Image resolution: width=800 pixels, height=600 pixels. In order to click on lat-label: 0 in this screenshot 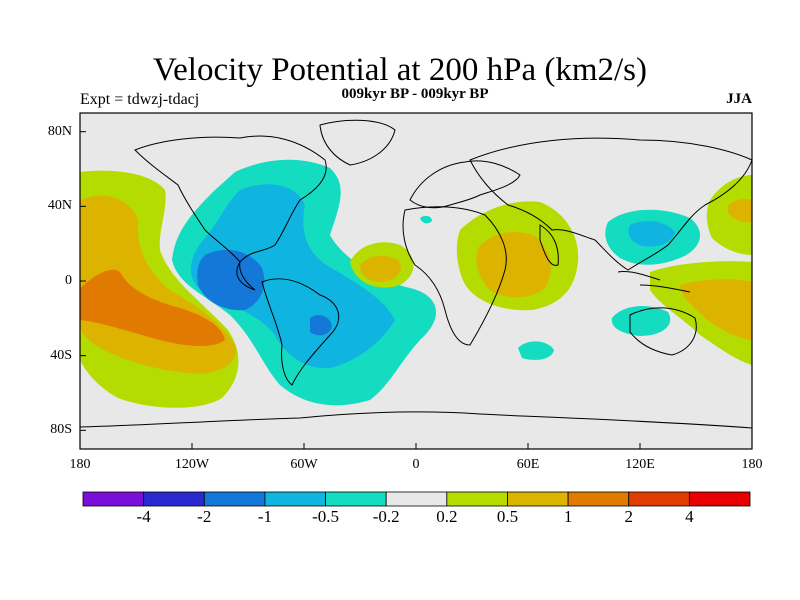, I will do `click(68, 280)`.